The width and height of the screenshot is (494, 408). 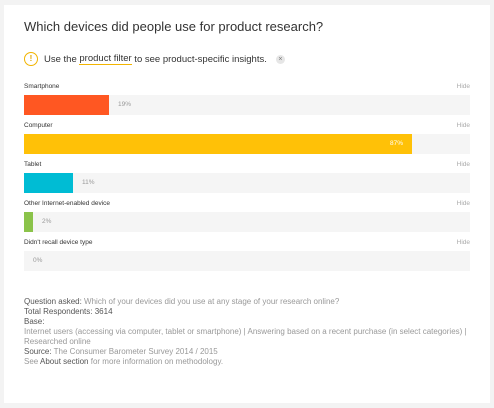 What do you see at coordinates (218, 144) in the screenshot?
I see `bar-computer` at bounding box center [218, 144].